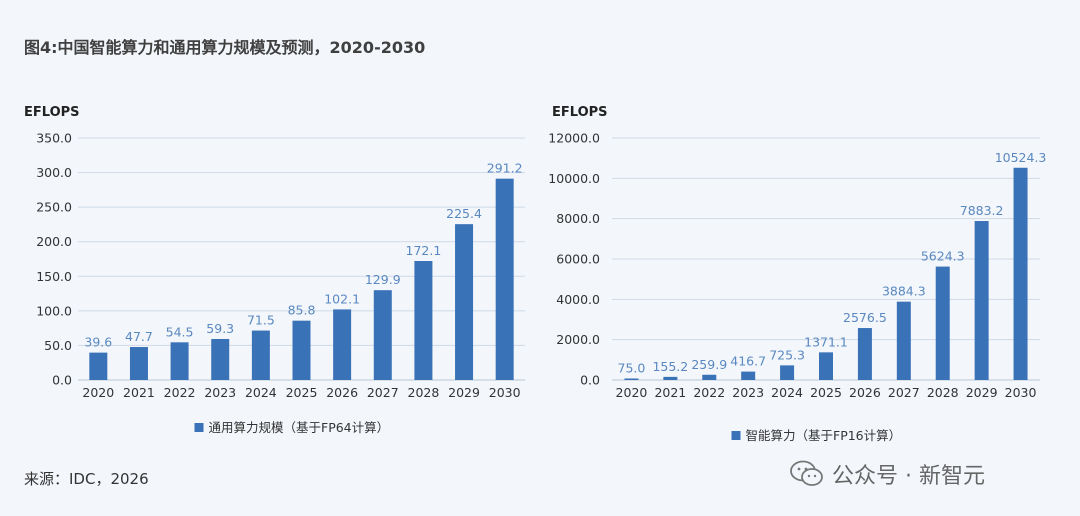  I want to click on data-label: 259.9, so click(709, 364).